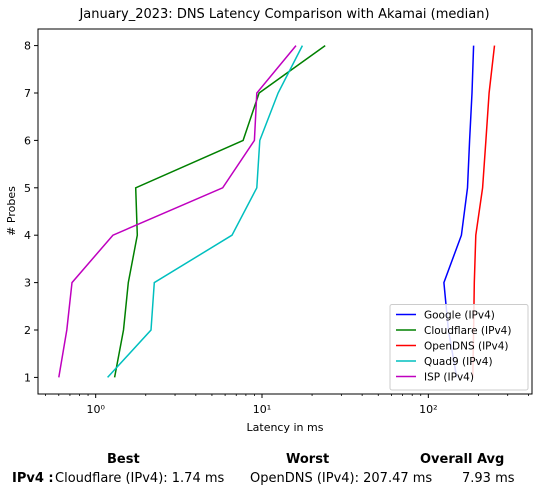  What do you see at coordinates (95, 409) in the screenshot?
I see `x-tick-label: 10⁰` at bounding box center [95, 409].